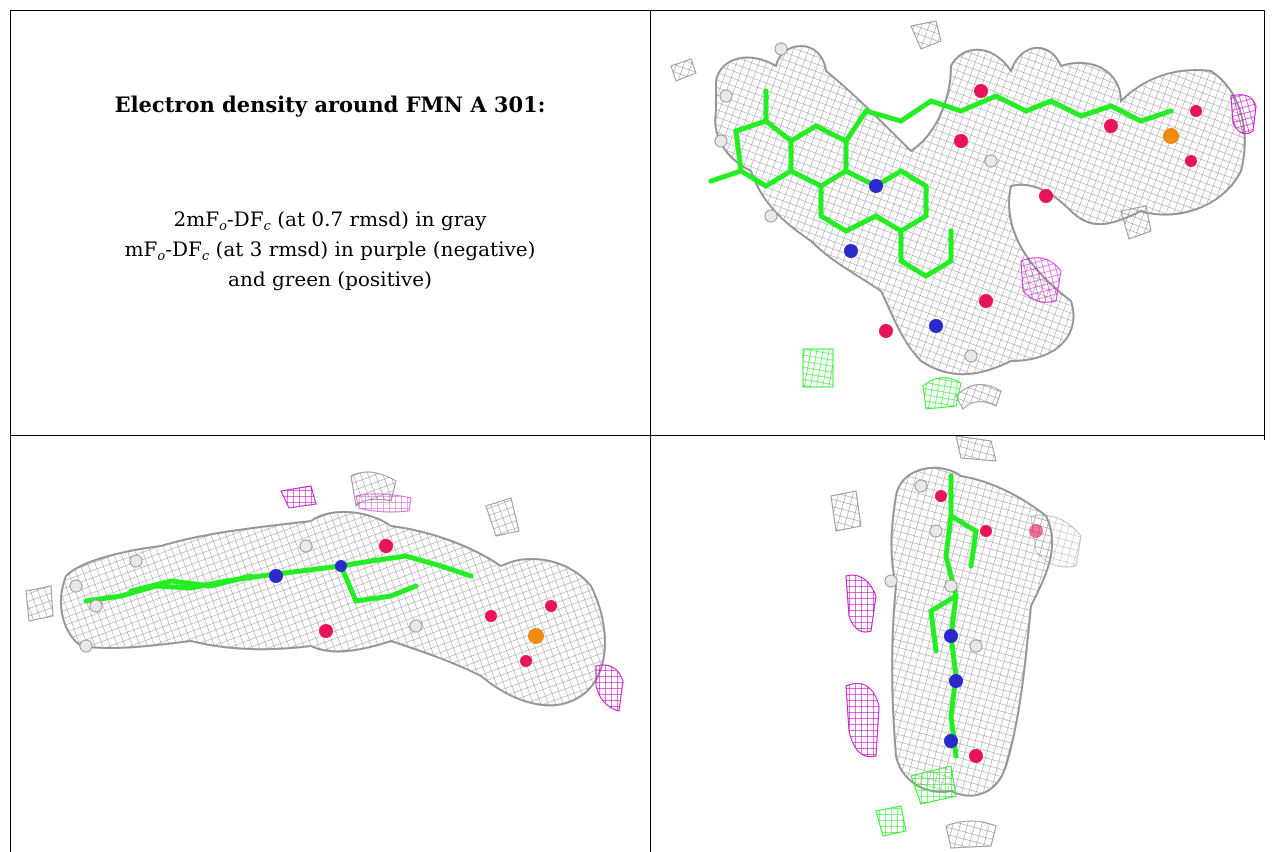 The height and width of the screenshot is (852, 1276). I want to click on density-view-end-on-icon, so click(956, 642).